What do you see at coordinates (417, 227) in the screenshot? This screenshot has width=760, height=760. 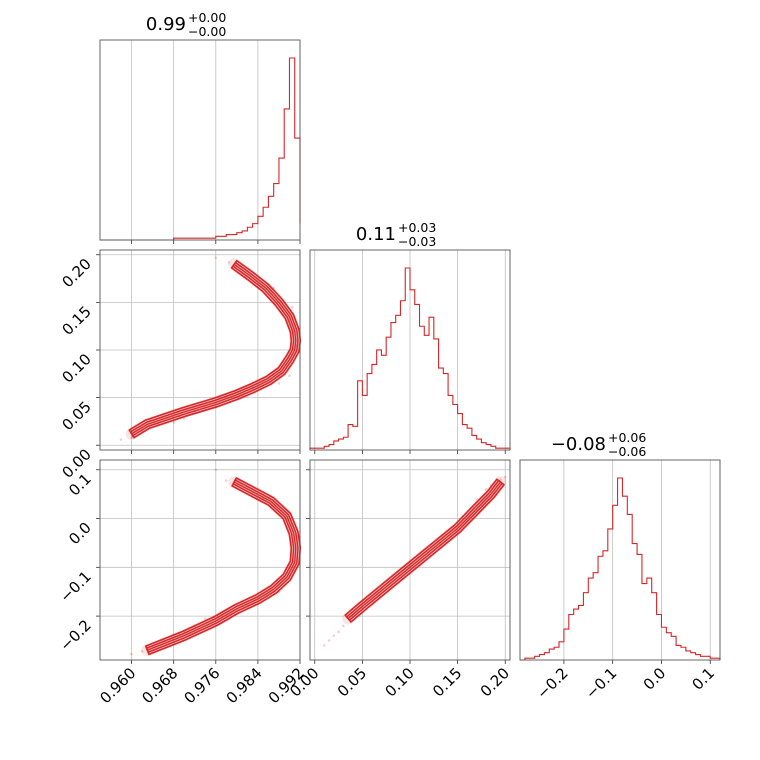 I see `param-title-plus-2: +0.03` at bounding box center [417, 227].